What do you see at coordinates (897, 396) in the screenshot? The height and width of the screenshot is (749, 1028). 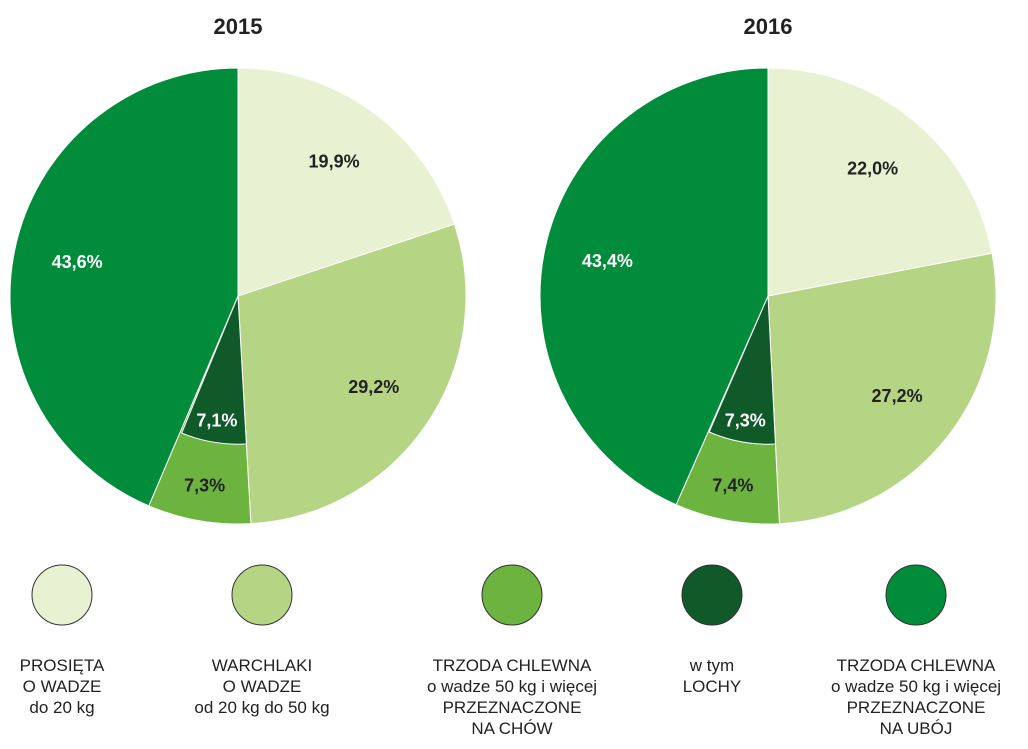 I see `value-label: 27,2%` at bounding box center [897, 396].